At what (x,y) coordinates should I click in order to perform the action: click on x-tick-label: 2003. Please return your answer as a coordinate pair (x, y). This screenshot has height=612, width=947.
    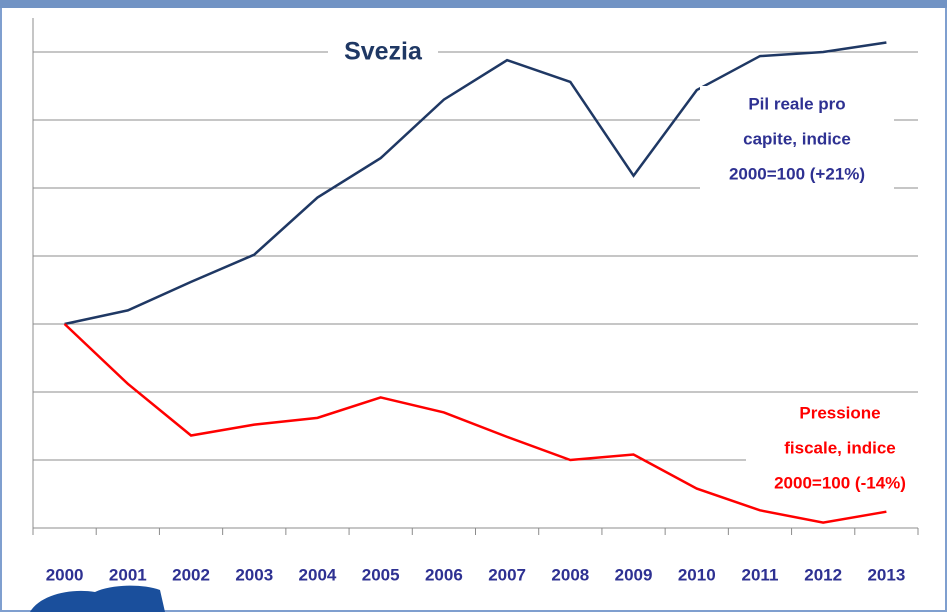
    Looking at the image, I should click on (254, 574).